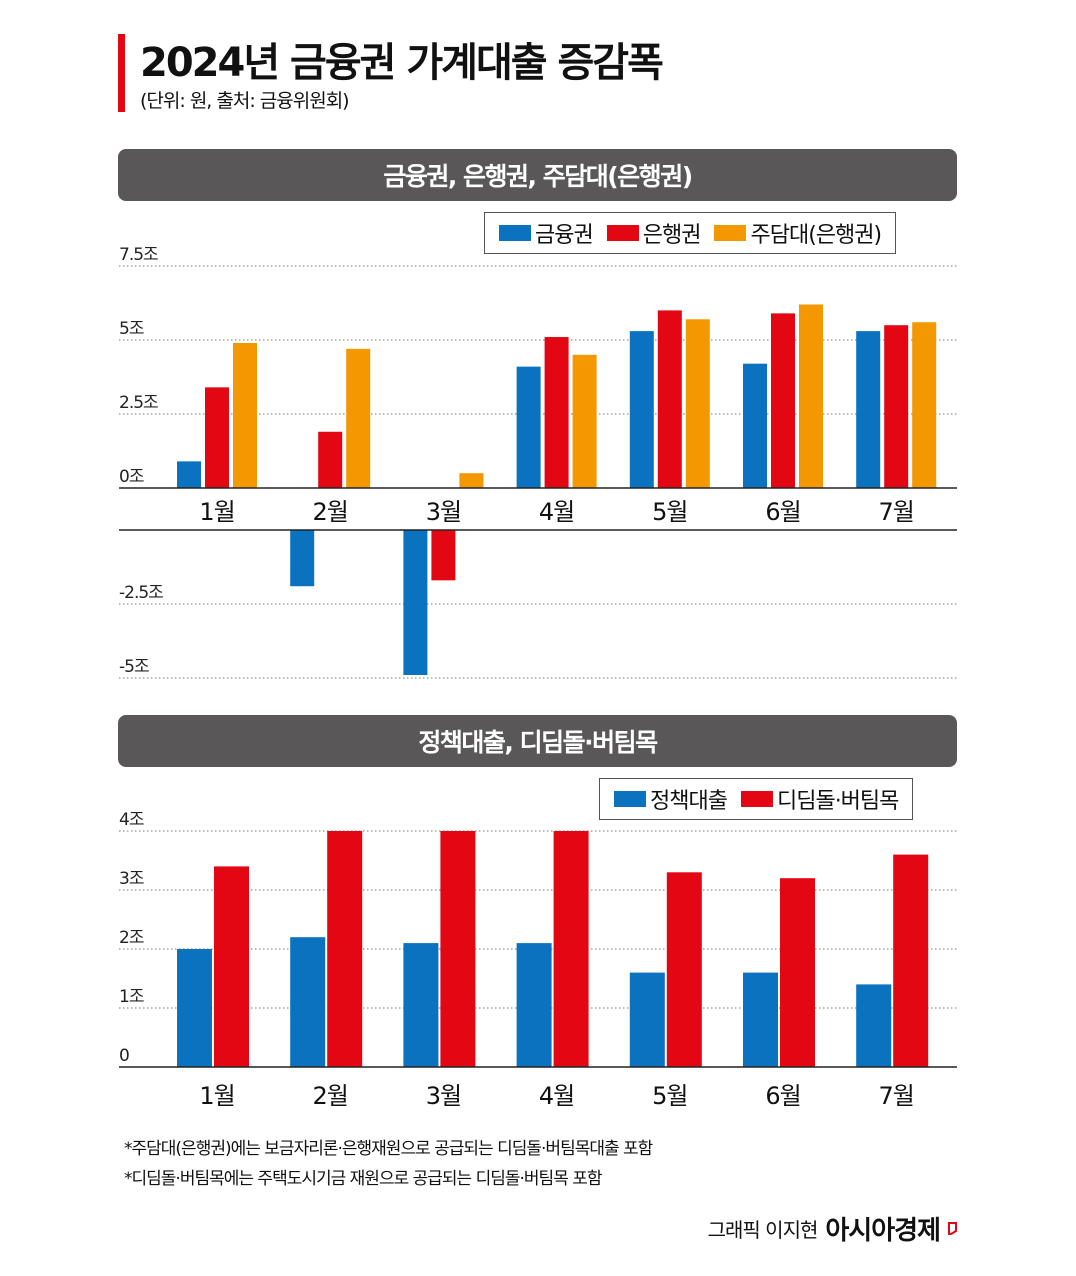 This screenshot has height=1276, width=1076. Describe the element at coordinates (647, 1019) in the screenshot. I see `bar-정책대출-5월` at that location.